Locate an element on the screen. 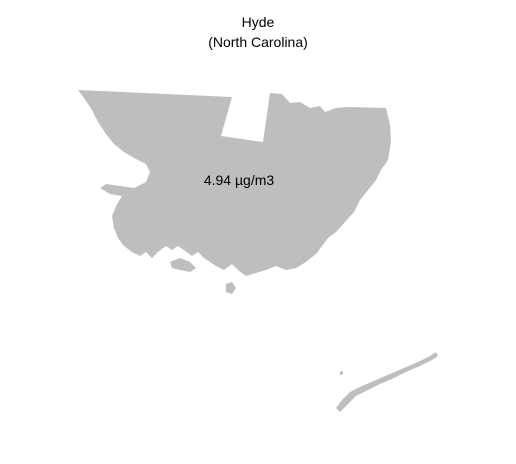 The height and width of the screenshot is (464, 516). map-title: Hyde (North Carolina) is located at coordinates (258, 32).